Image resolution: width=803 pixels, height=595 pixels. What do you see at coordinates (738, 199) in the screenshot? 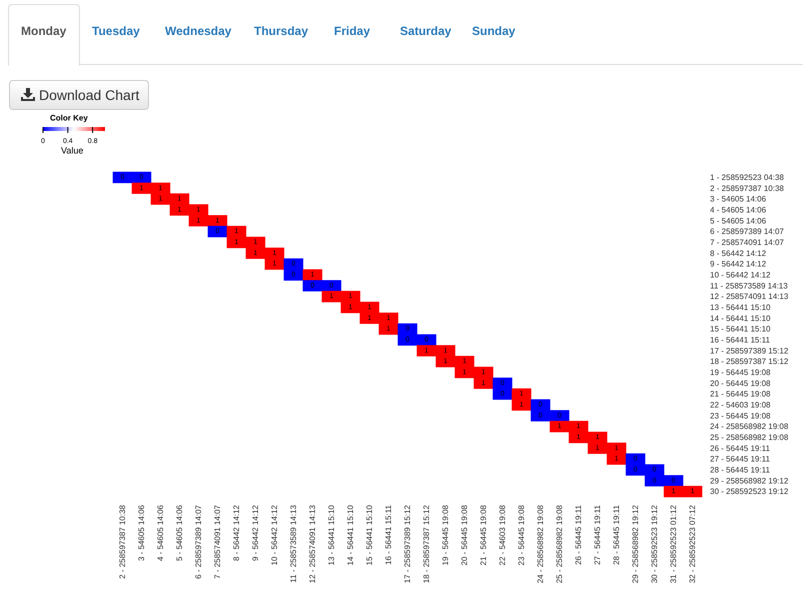
I see `y-tick-label: 3 - 54605 14:06` at bounding box center [738, 199].